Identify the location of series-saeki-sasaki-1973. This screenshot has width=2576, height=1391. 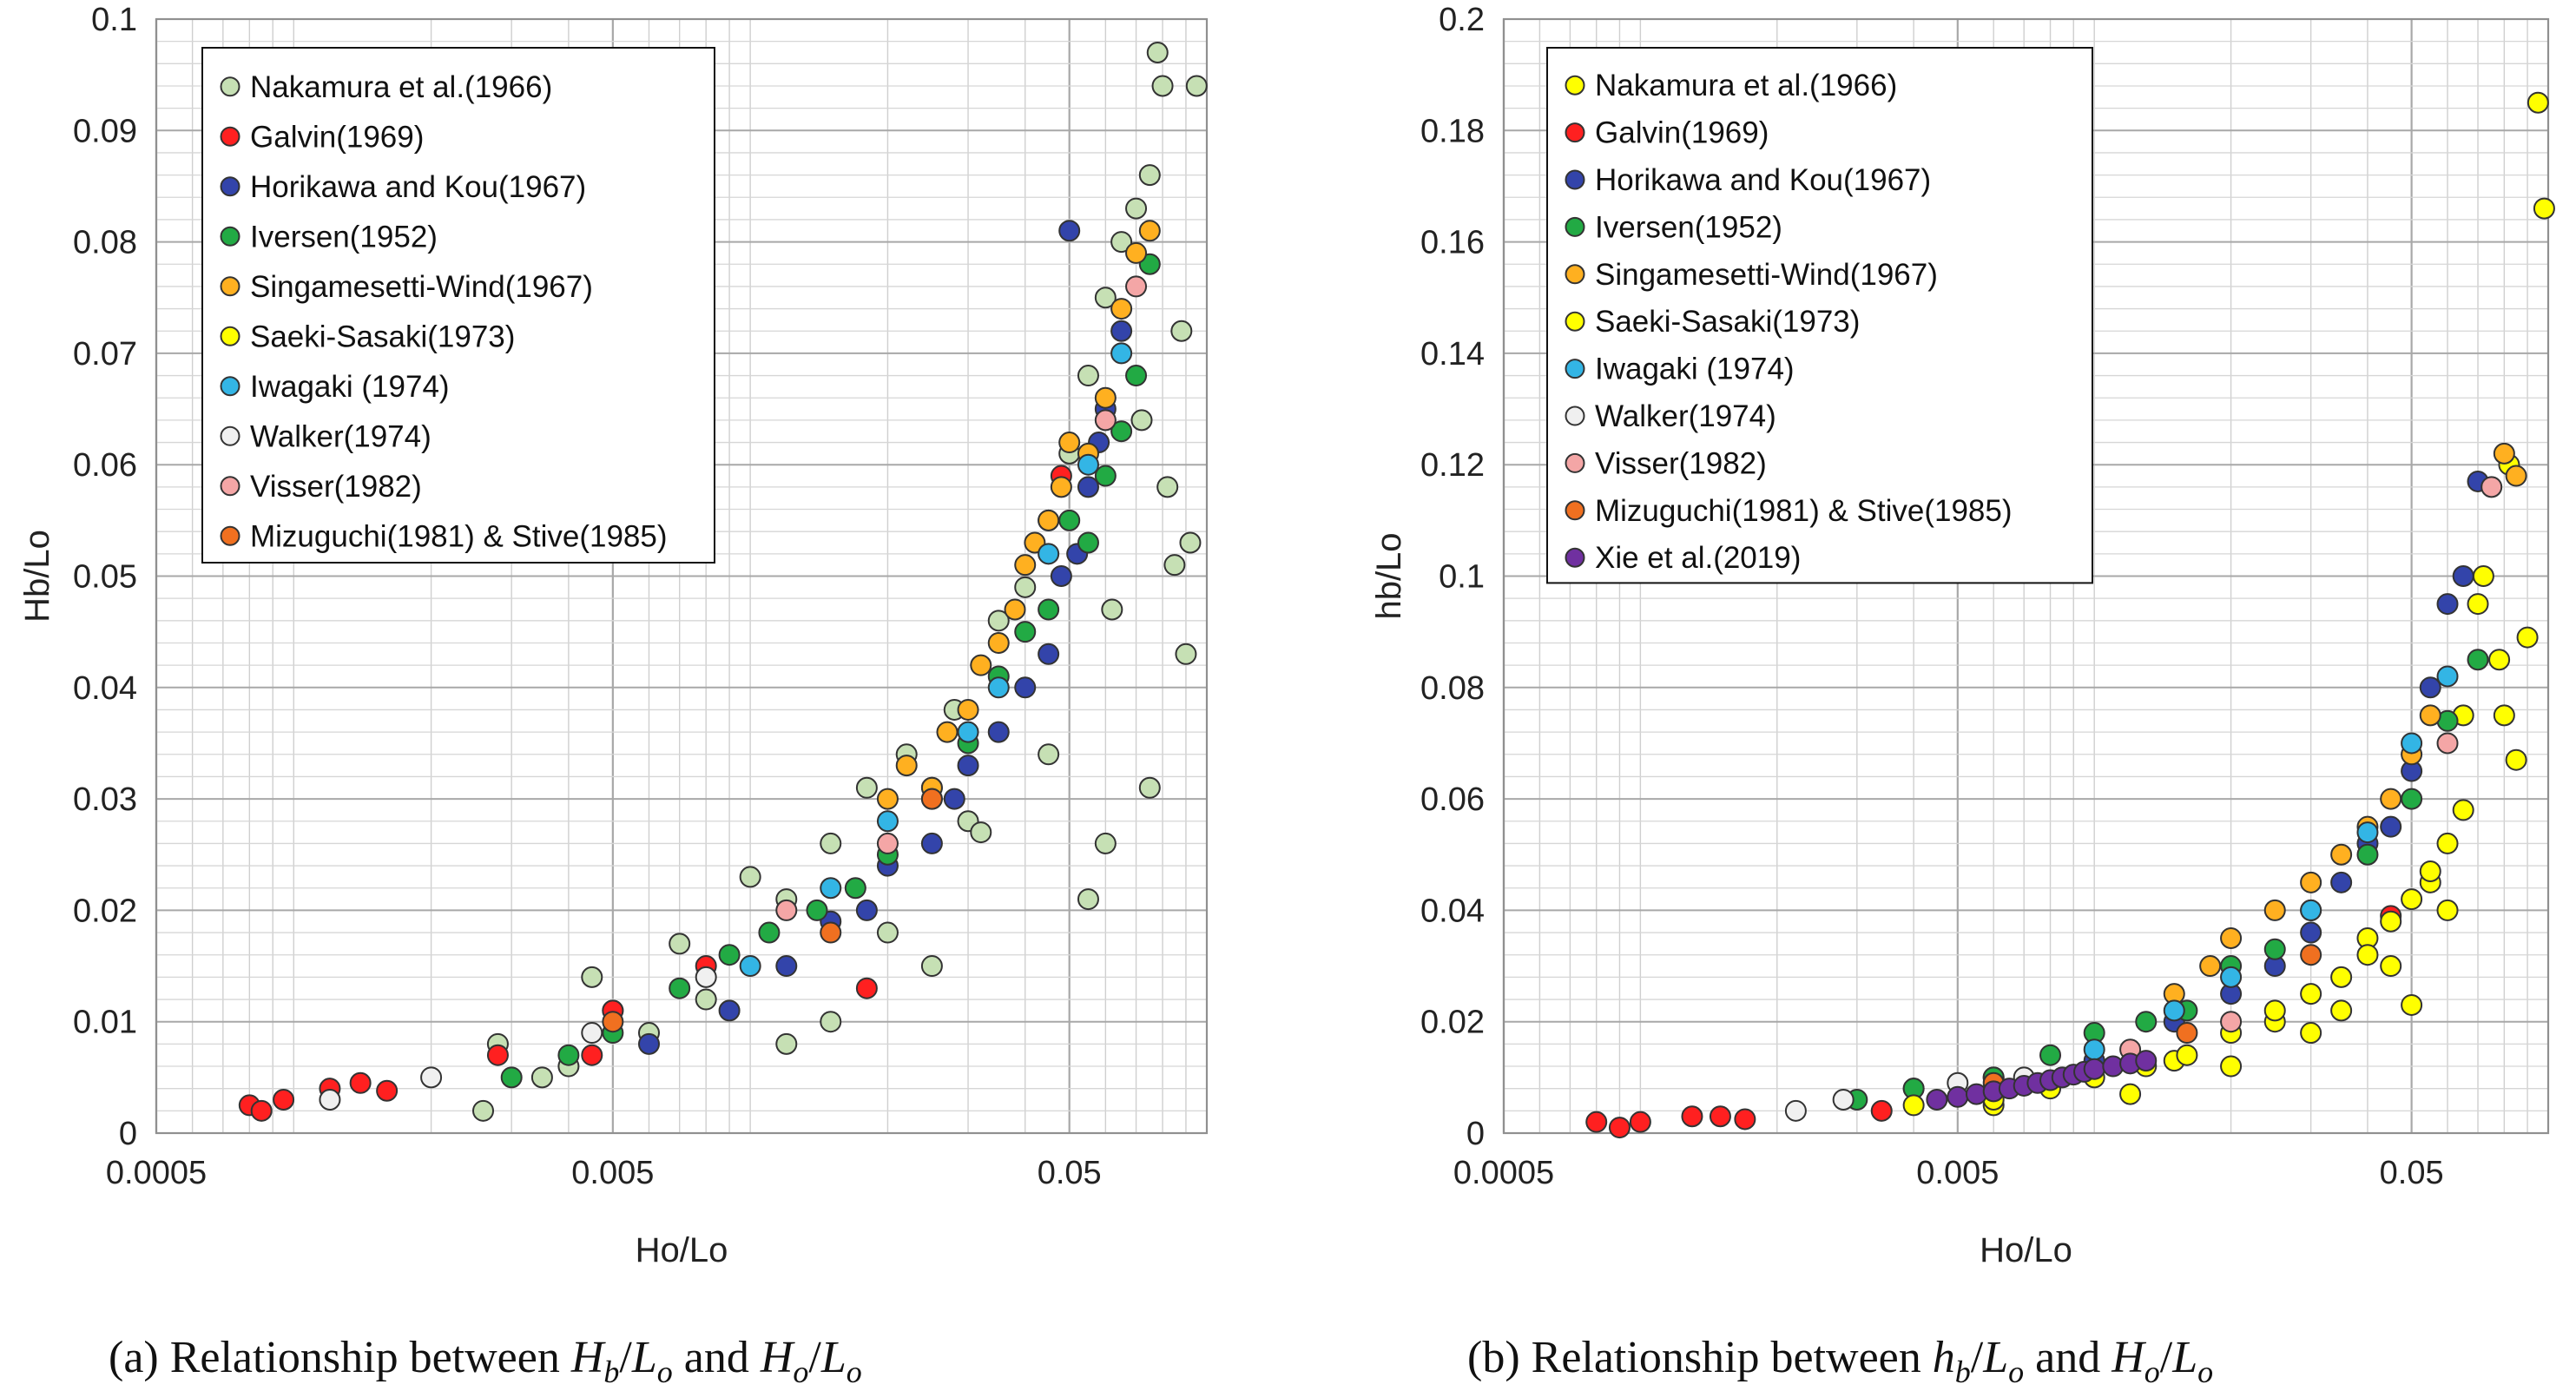
(2188, 958).